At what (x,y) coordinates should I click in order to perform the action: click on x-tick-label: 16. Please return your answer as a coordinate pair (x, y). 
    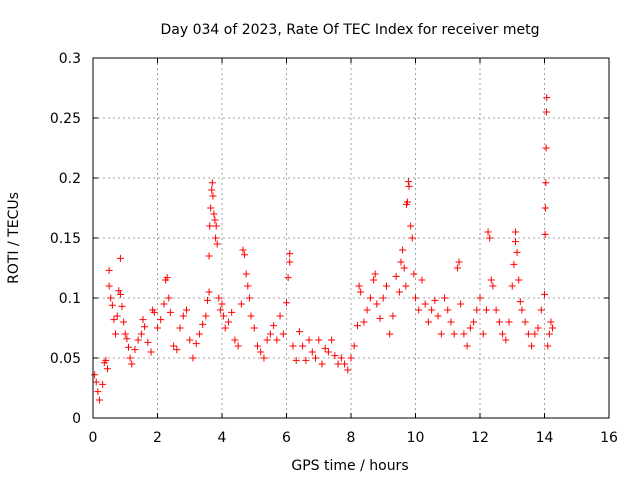
    Looking at the image, I should click on (609, 438).